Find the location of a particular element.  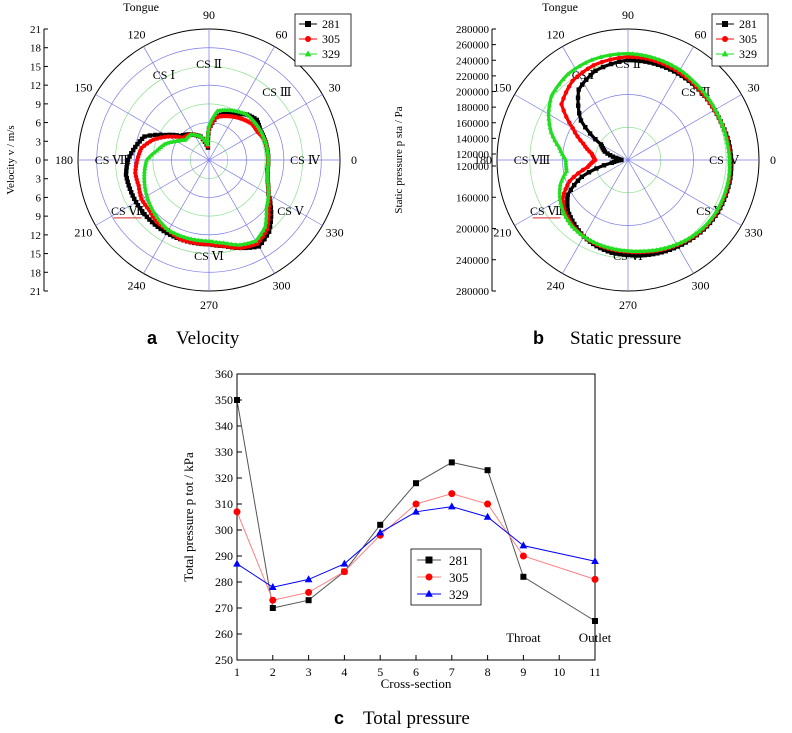

radial-axis-title: Velocity v / m/s is located at coordinates (11, 159).